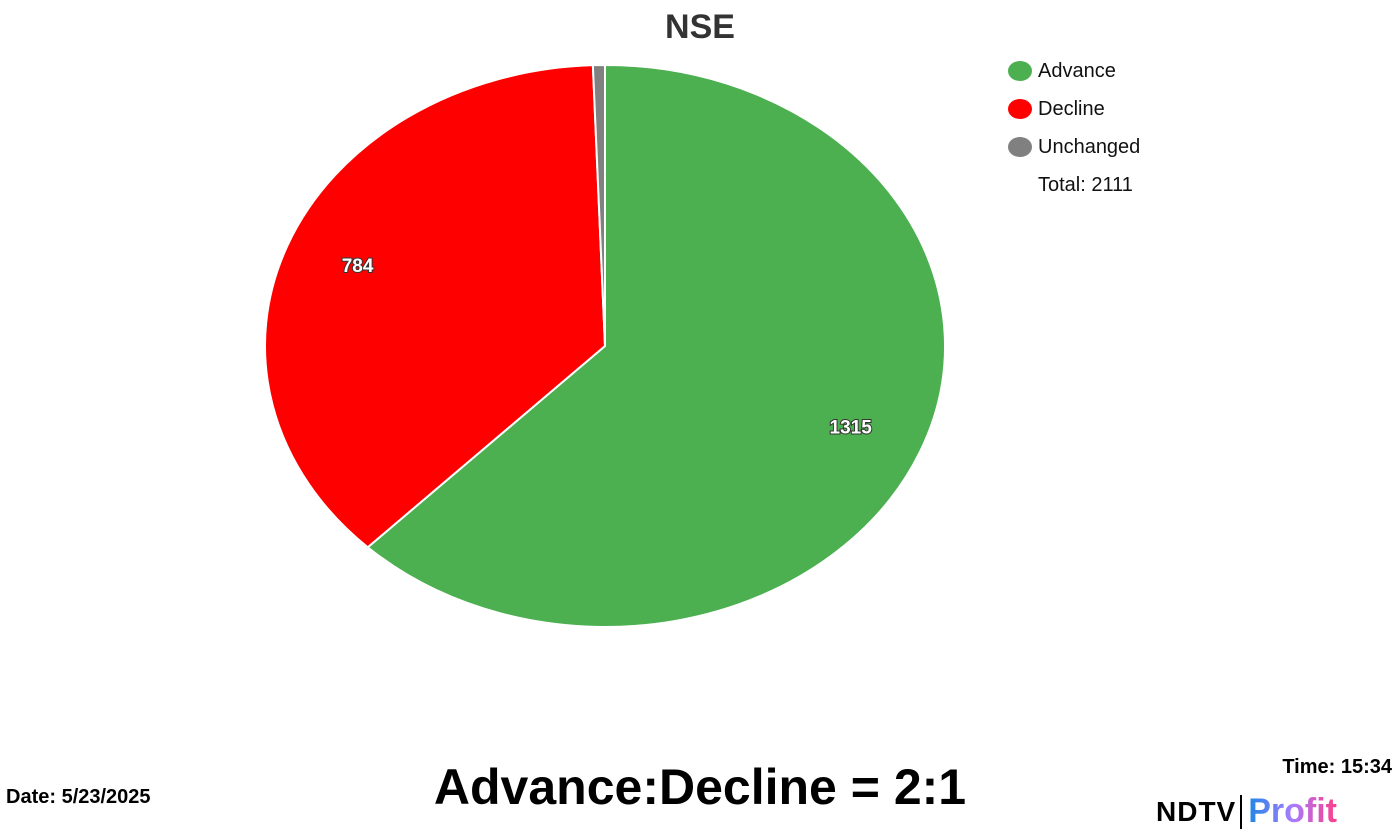  I want to click on legend: Advance Decline Unchanged Total: 2111, so click(1074, 128).